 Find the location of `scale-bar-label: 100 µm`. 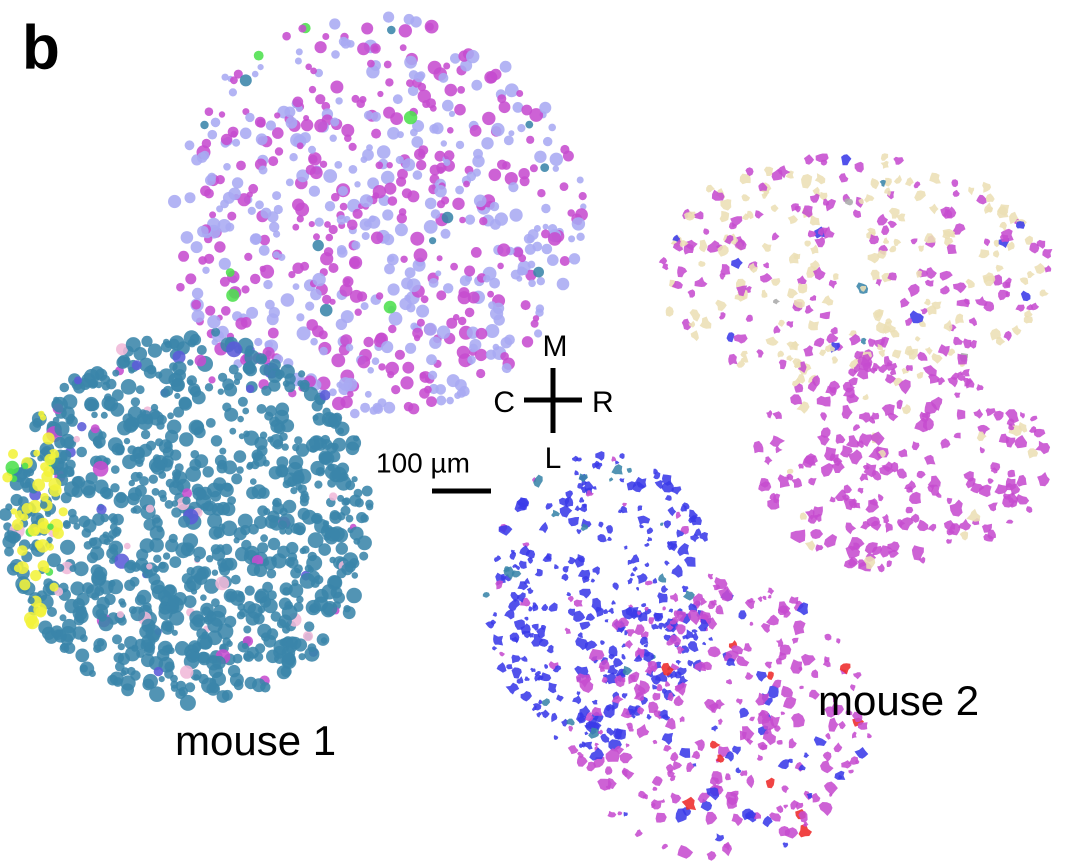

scale-bar-label: 100 µm is located at coordinates (423, 462).